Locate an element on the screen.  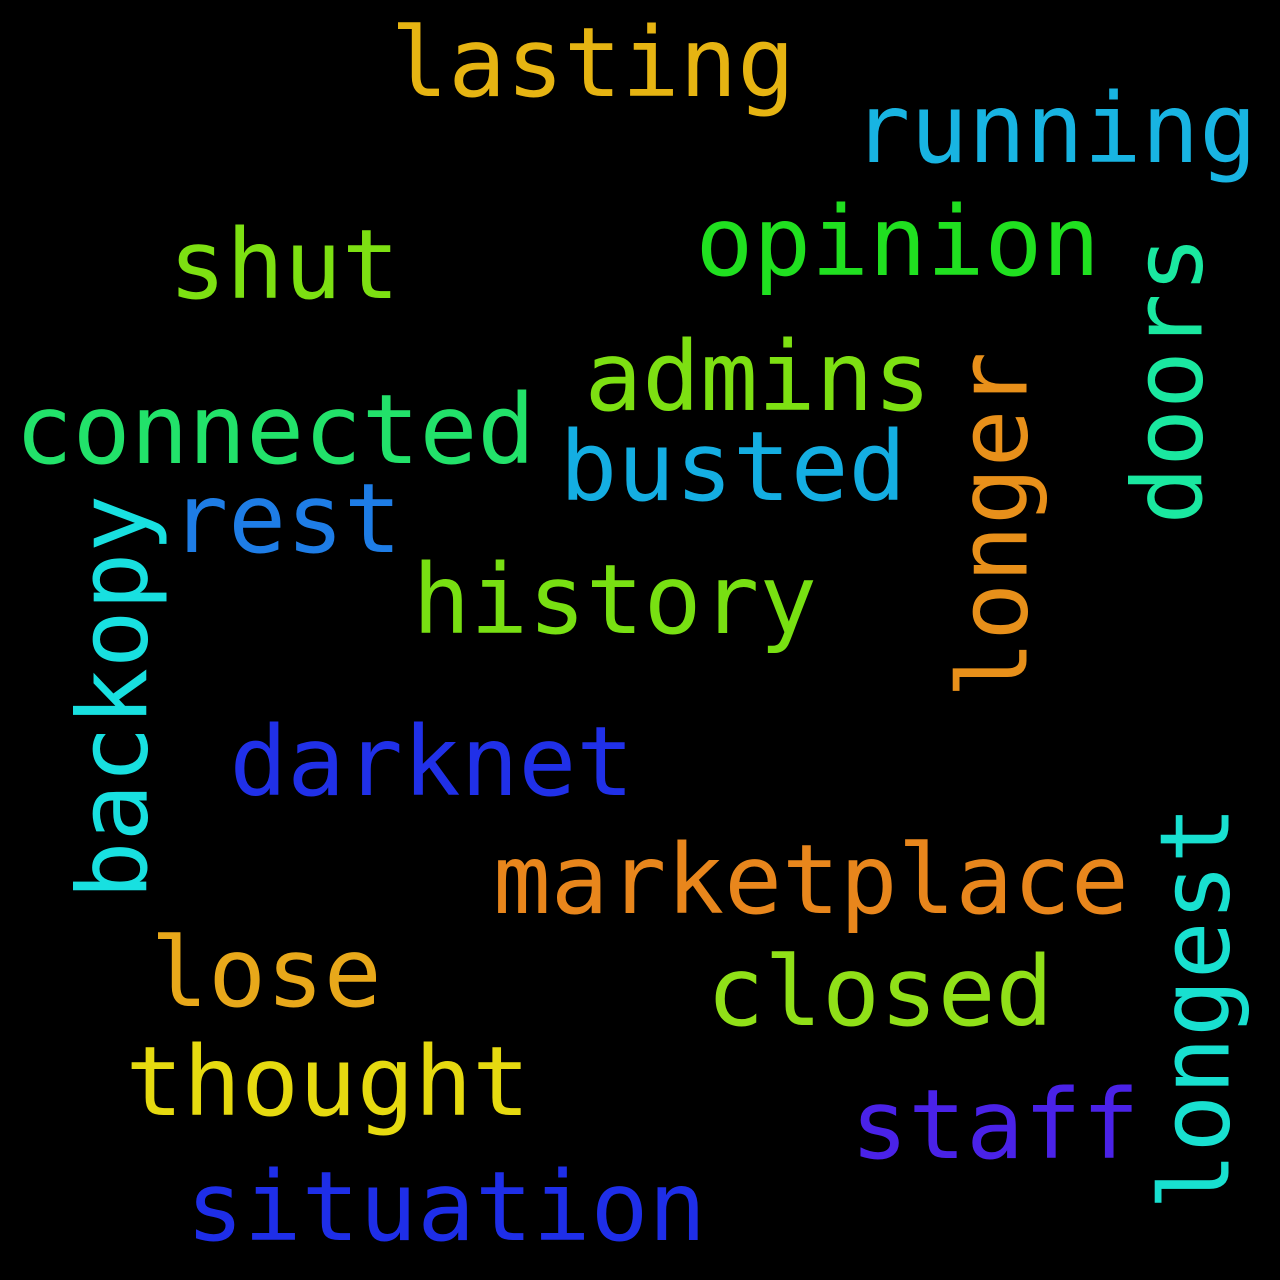
word-doors: doors is located at coordinates (1167, 380).